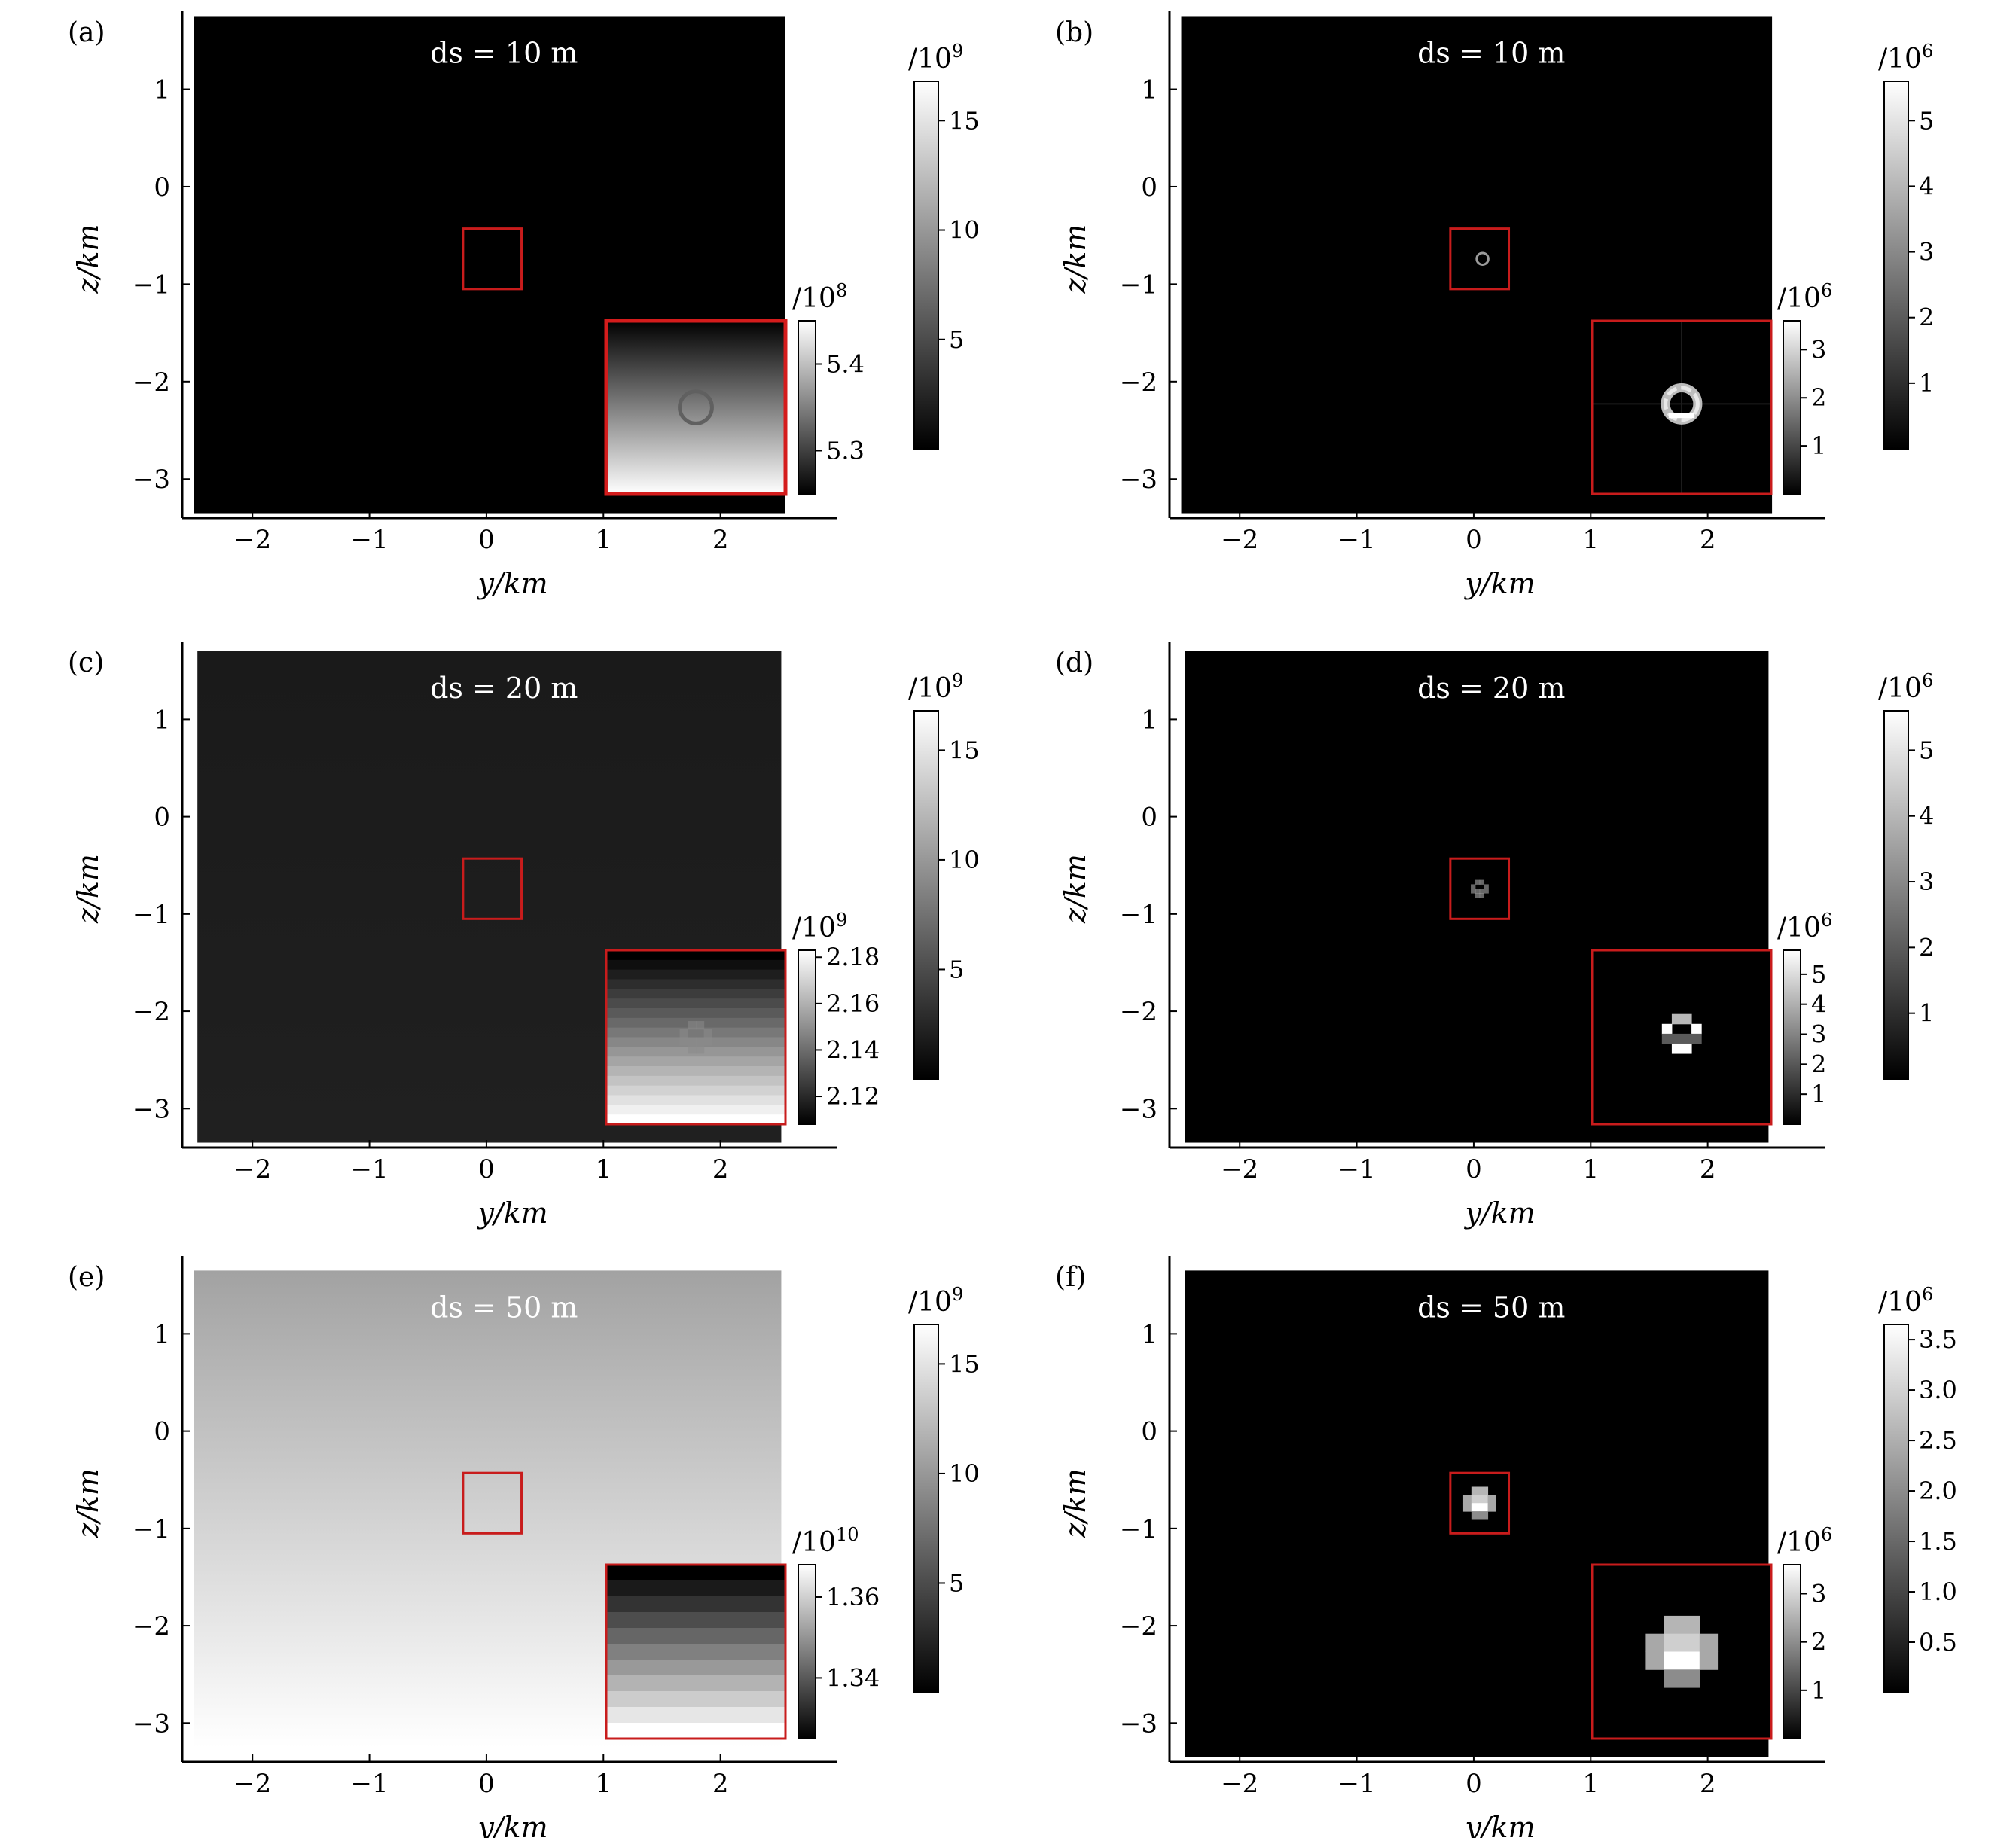 The width and height of the screenshot is (2016, 1838). What do you see at coordinates (504, 1307) in the screenshot?
I see `grid-spacing-annotation: ds = 50 m` at bounding box center [504, 1307].